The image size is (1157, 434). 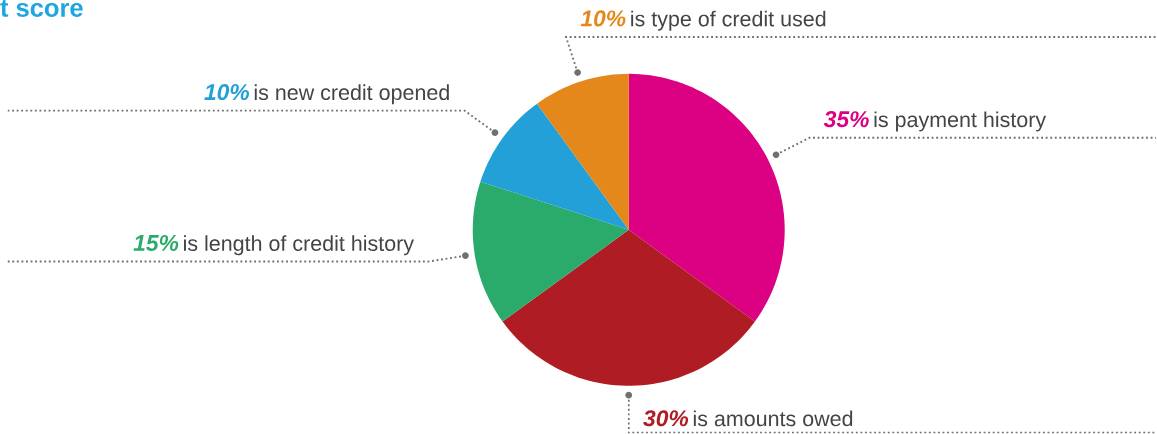 I want to click on slice-label: is new credit opened, so click(x=351, y=94).